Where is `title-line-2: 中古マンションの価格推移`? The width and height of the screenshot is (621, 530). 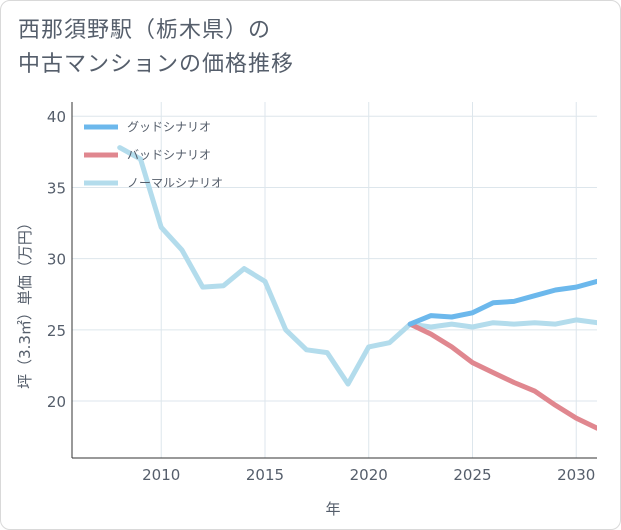 title-line-2: 中古マンションの価格推移 is located at coordinates (156, 64).